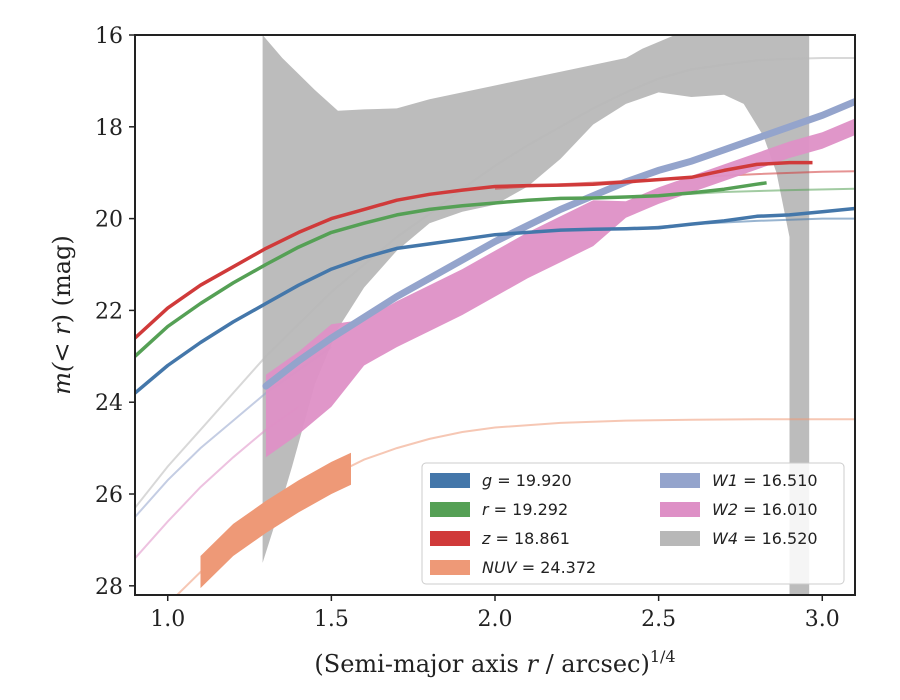 This screenshot has width=900, height=700. I want to click on legend-frame, so click(633, 523).